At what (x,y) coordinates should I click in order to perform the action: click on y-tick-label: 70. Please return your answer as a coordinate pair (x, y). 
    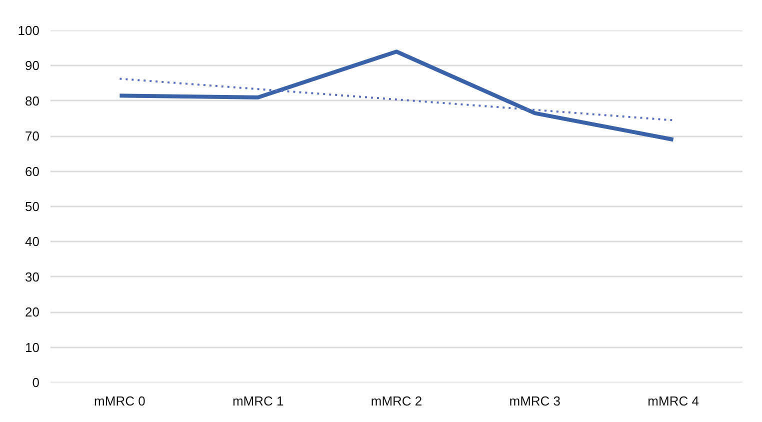
    Looking at the image, I should click on (32, 136).